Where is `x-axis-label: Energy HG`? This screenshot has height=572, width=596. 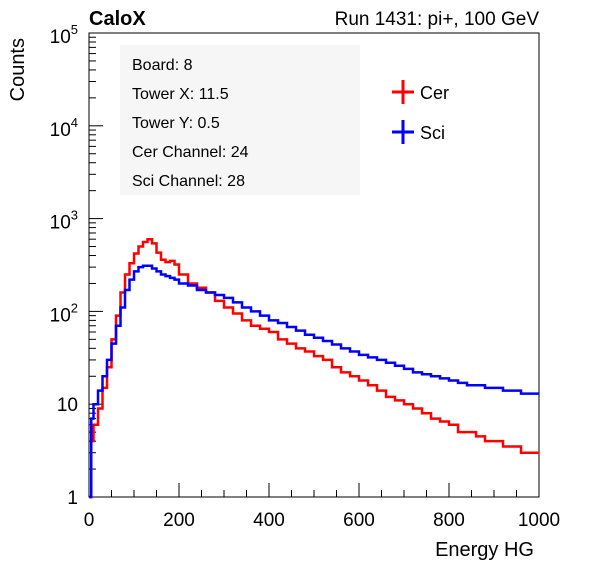 x-axis-label: Energy HG is located at coordinates (484, 550).